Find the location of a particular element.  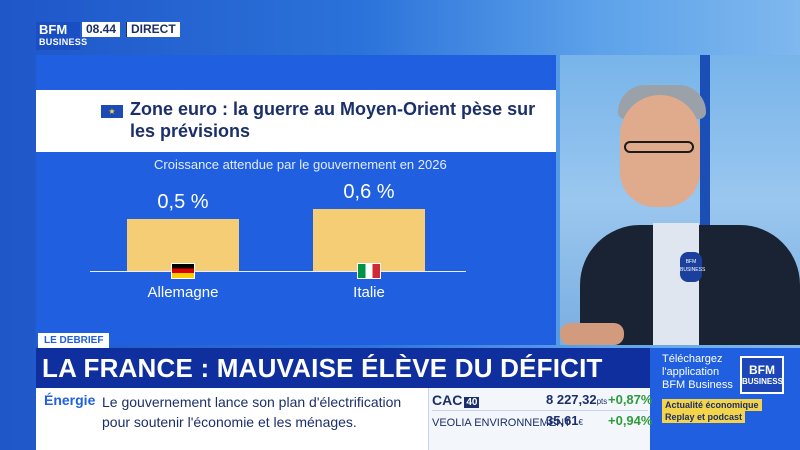

title-band is located at coordinates (343, 368).